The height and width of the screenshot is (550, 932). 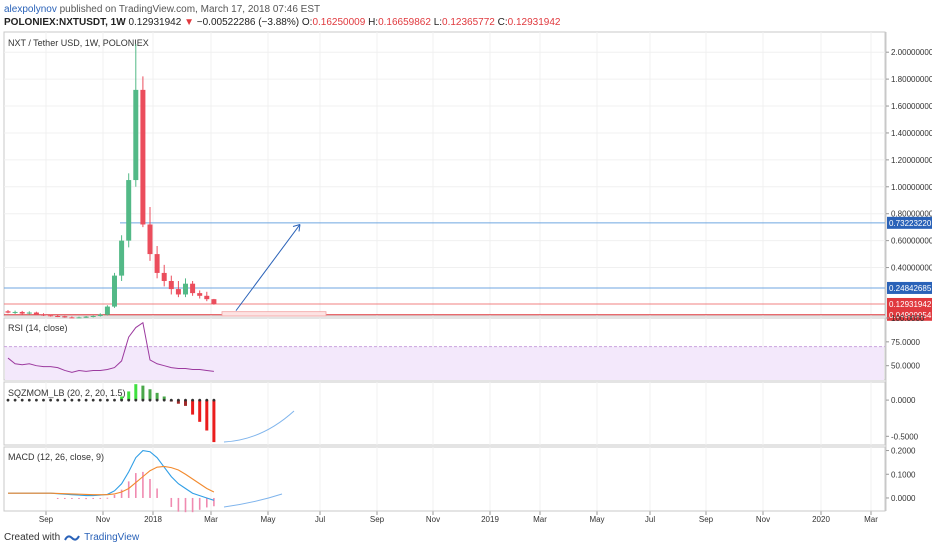 What do you see at coordinates (259, 426) in the screenshot?
I see `sqz-projection-arrow` at bounding box center [259, 426].